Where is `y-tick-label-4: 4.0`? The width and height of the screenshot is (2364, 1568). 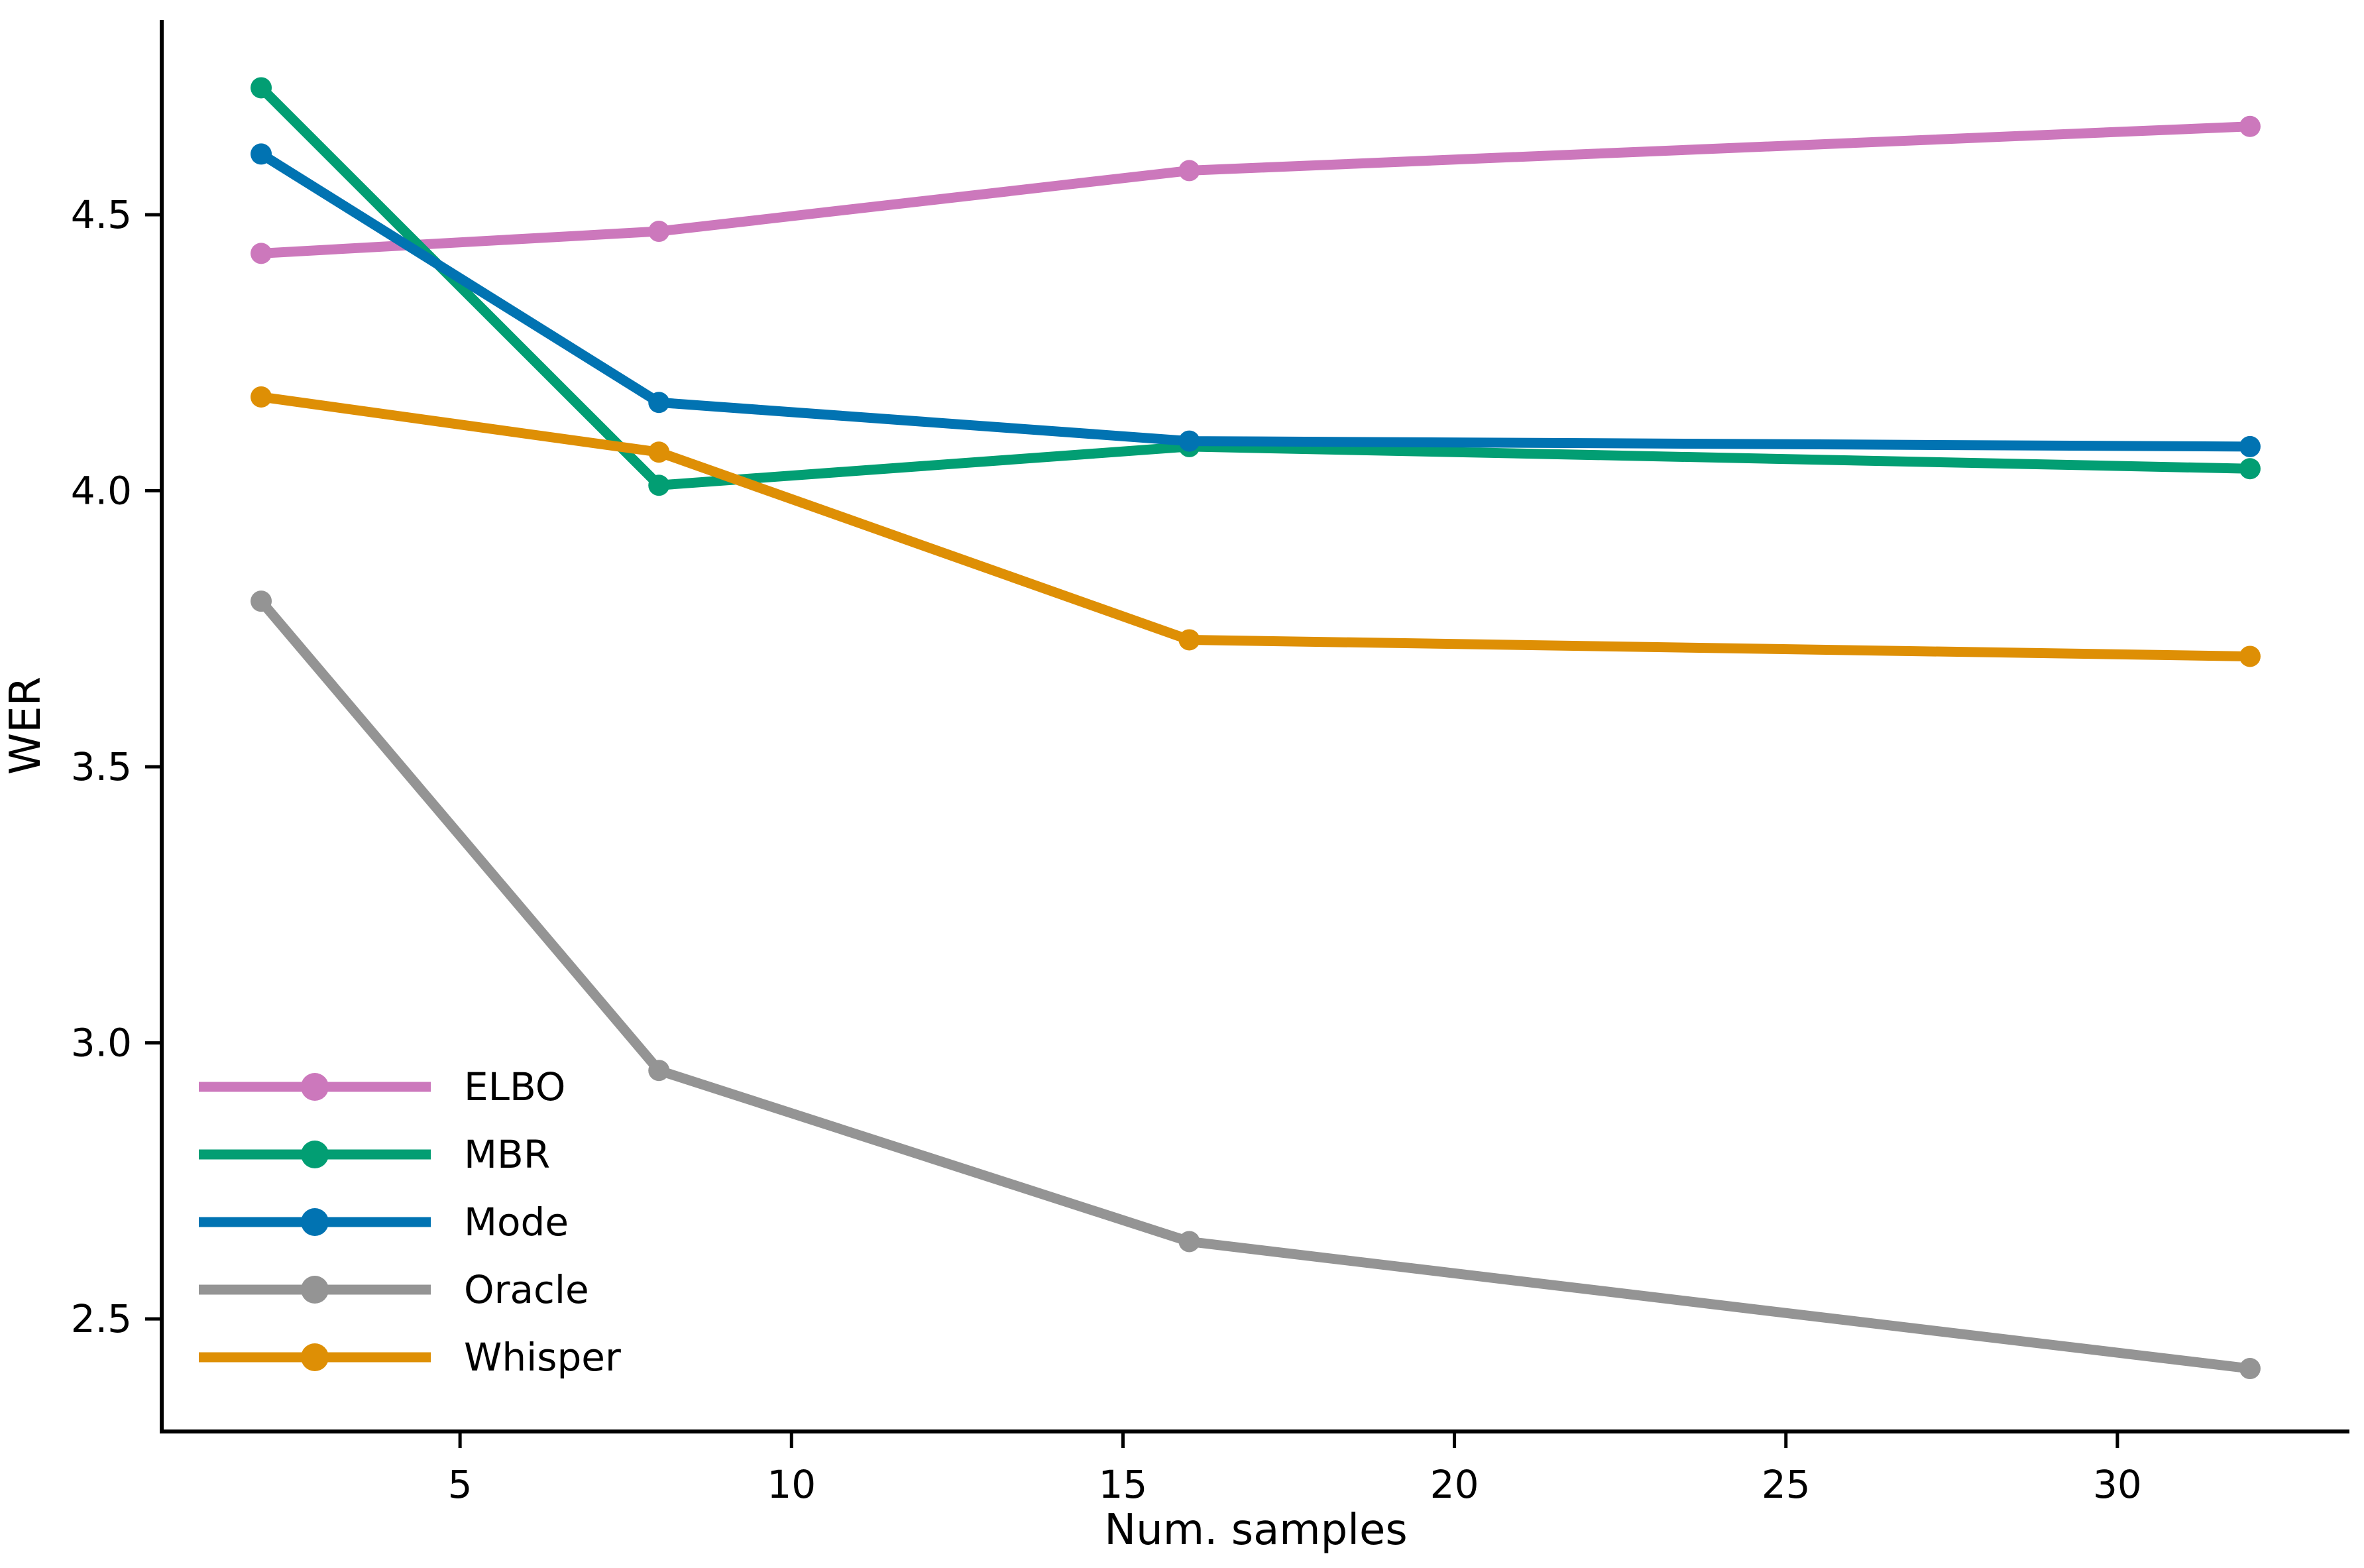 y-tick-label-4: 4.0 is located at coordinates (101, 492).